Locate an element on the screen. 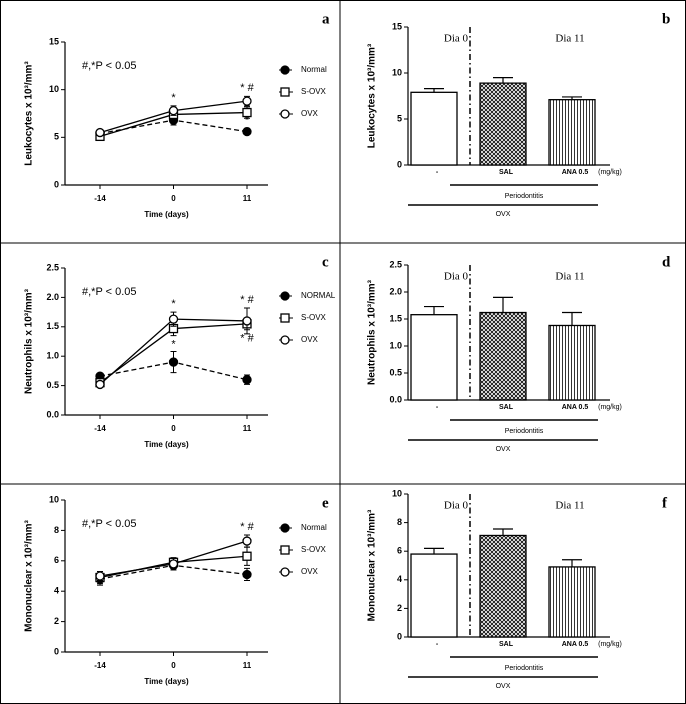 Image resolution: width=686 pixels, height=704 pixels. panel-letter: b is located at coordinates (666, 19).